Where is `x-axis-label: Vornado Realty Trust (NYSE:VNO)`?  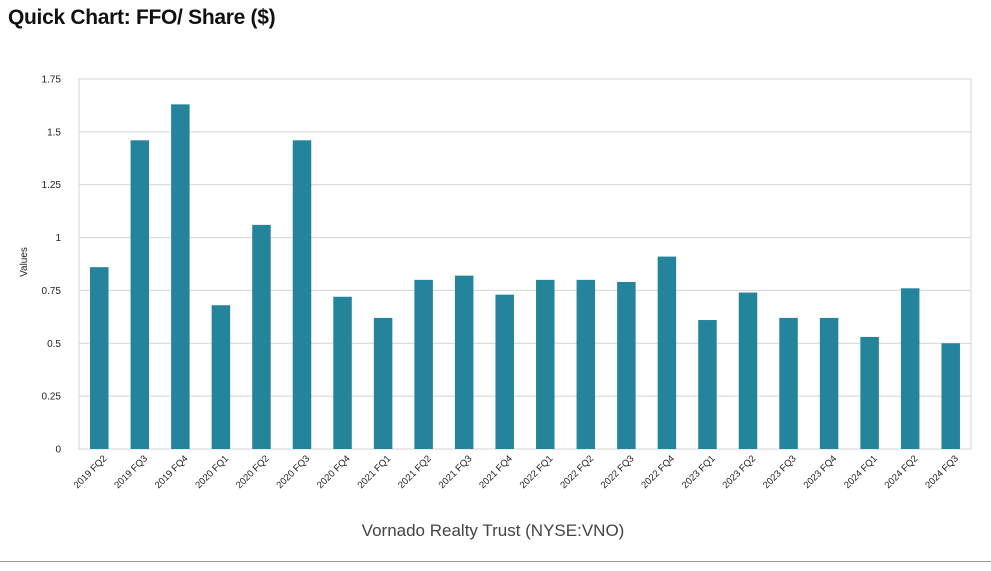
x-axis-label: Vornado Realty Trust (NYSE:VNO) is located at coordinates (493, 530).